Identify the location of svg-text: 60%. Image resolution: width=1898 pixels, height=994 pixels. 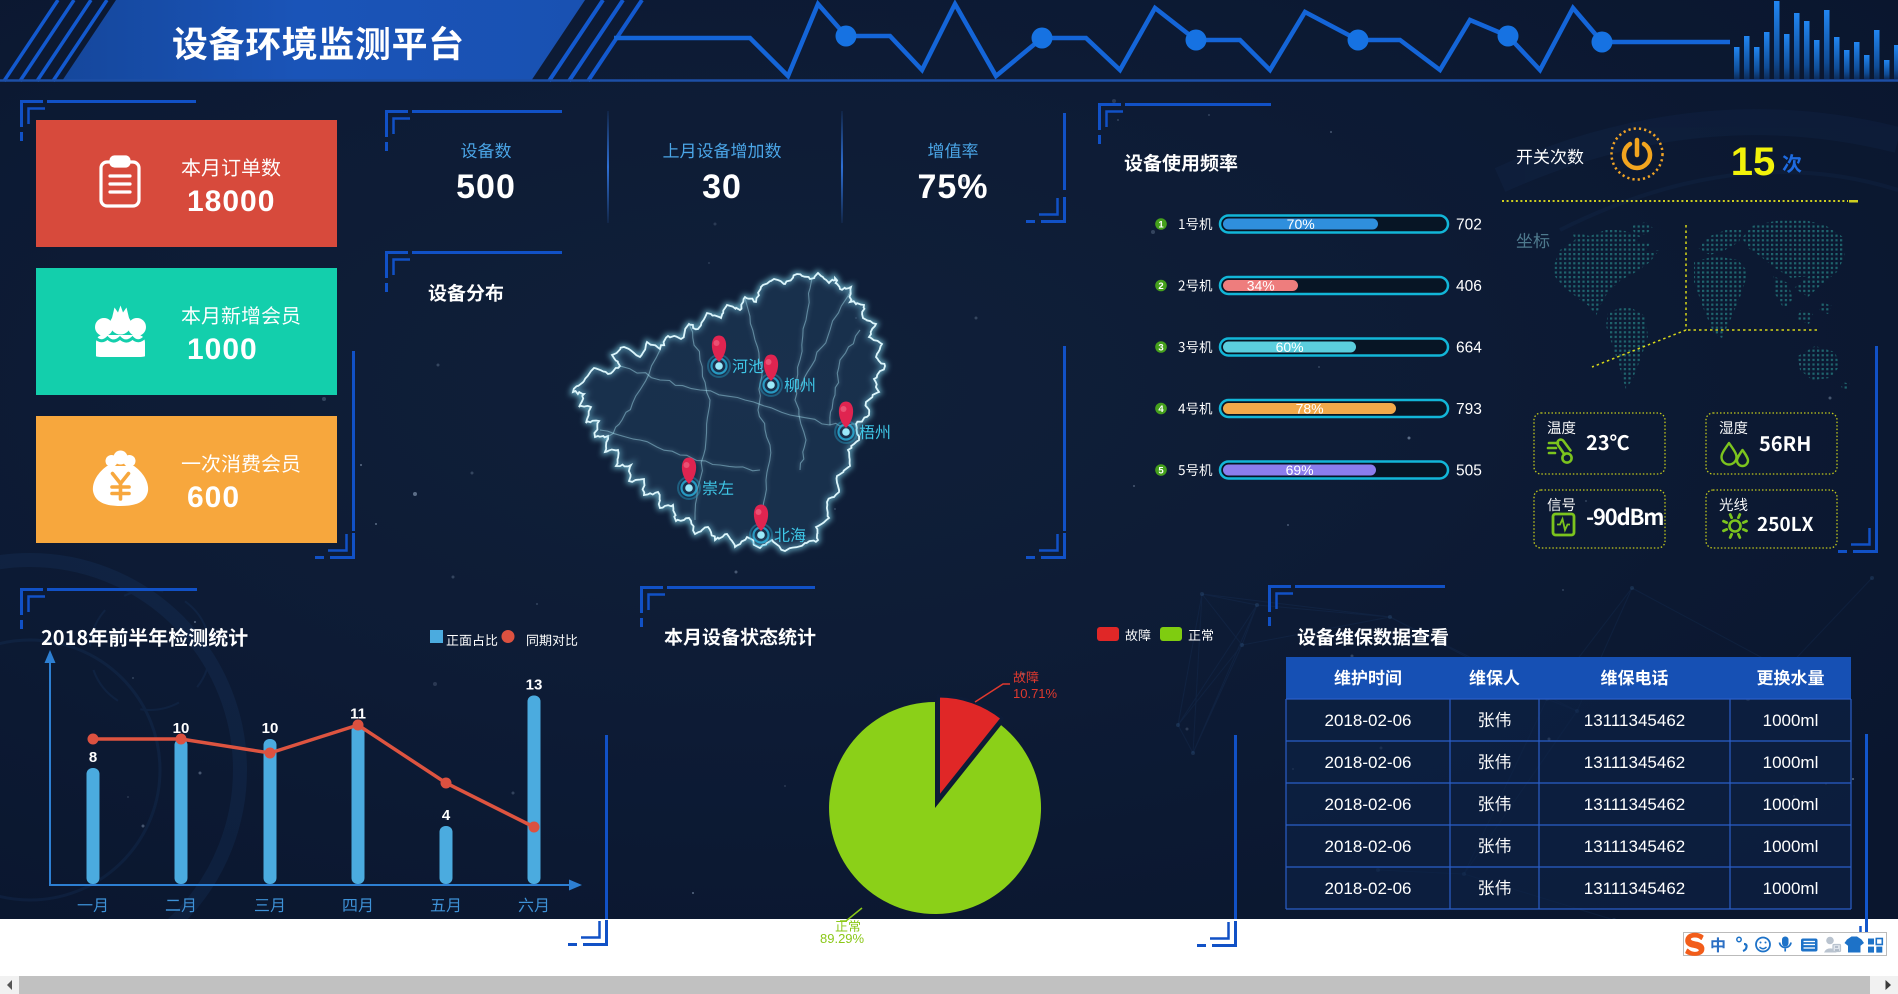
(1290, 347).